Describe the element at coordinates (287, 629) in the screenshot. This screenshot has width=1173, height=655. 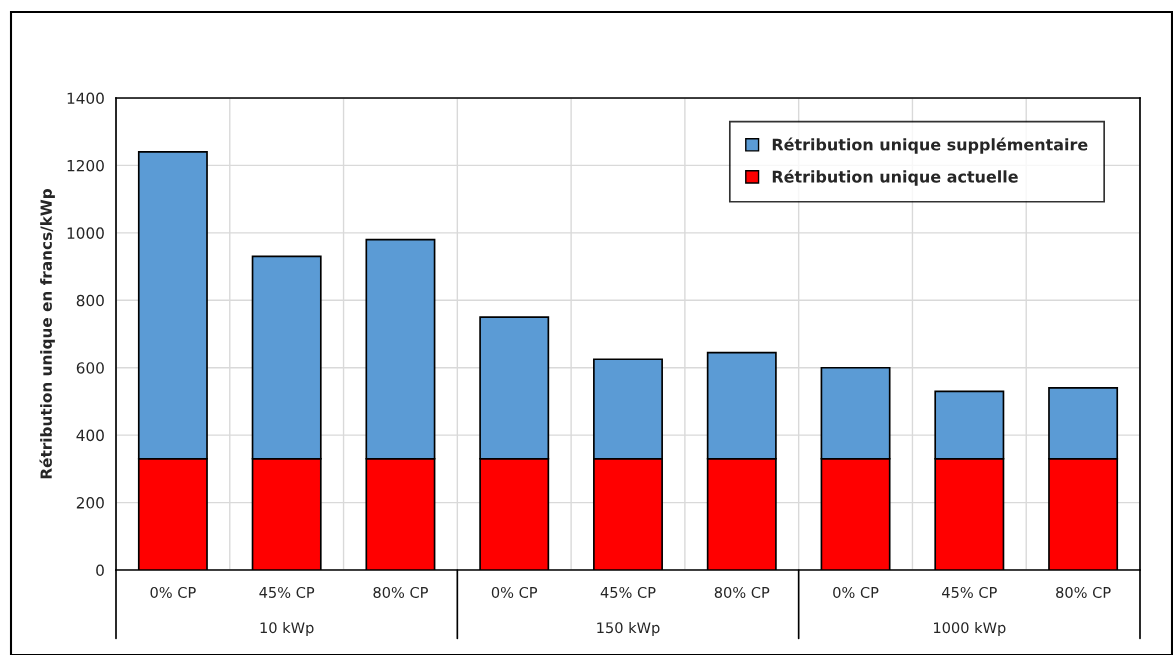
I see `text: 10 kWp` at that location.